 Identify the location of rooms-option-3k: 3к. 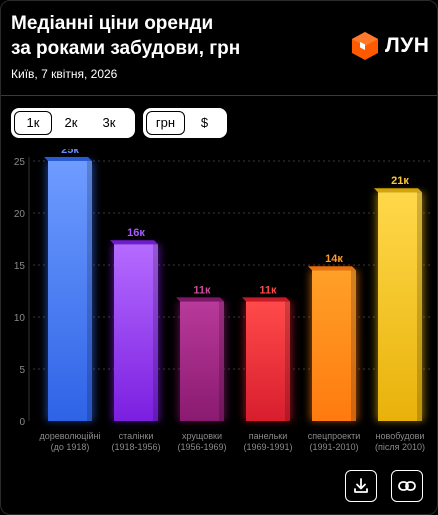
(109, 122).